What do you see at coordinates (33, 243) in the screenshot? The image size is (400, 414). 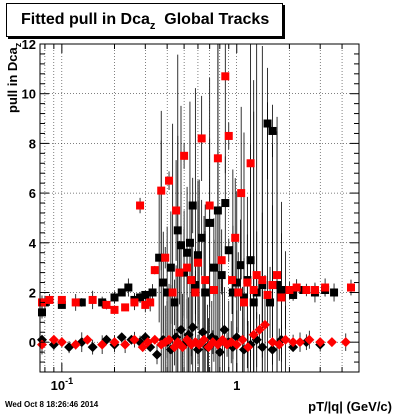 I see `y-tick-label: 4` at bounding box center [33, 243].